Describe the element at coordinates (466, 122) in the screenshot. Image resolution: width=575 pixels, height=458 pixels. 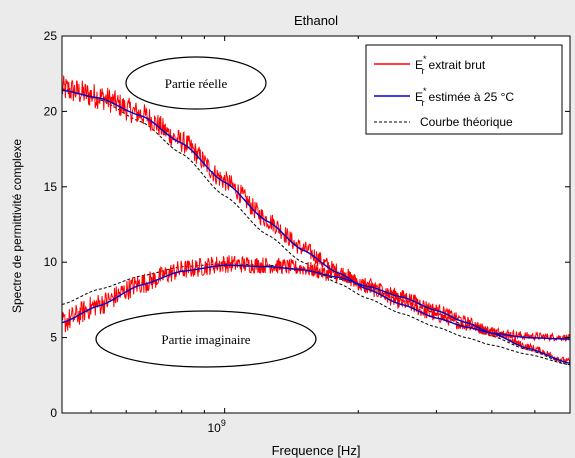
I see `legend-label-theory: Courbe théorique` at that location.